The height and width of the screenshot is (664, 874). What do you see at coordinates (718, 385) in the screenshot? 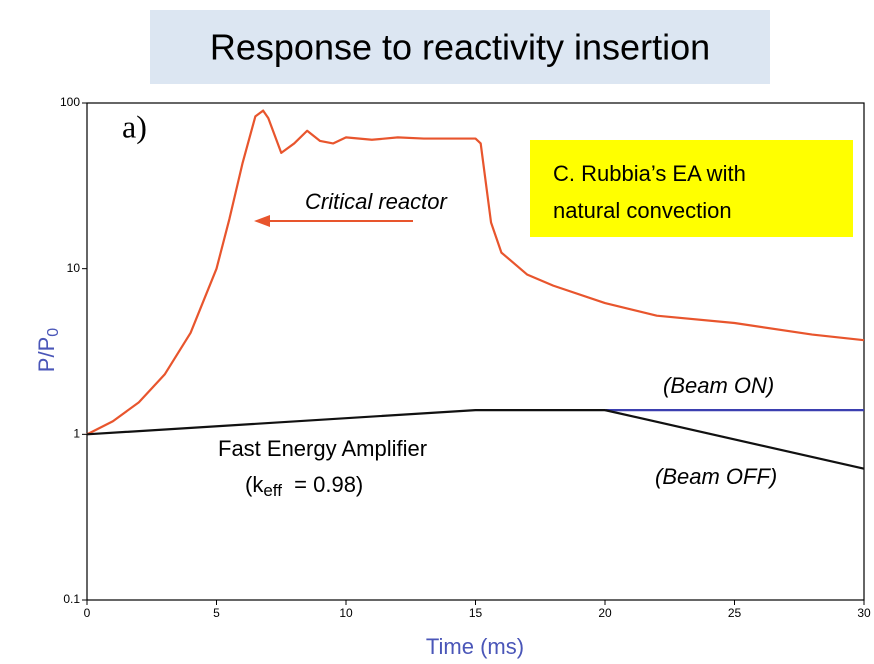
I see `annotation: (Beam ON)` at bounding box center [718, 385].